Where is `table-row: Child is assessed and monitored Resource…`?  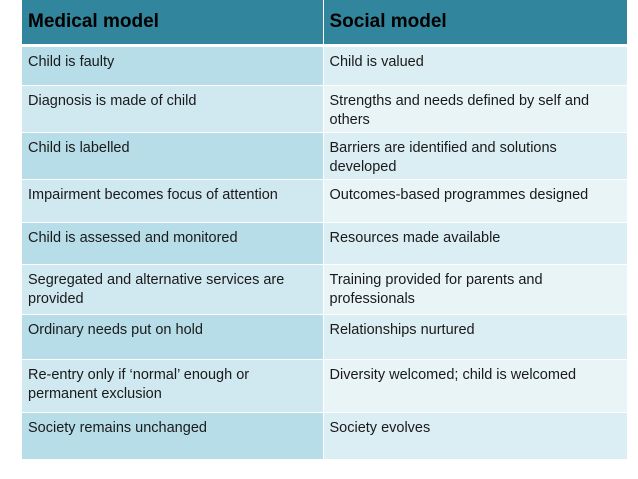 table-row: Child is assessed and monitored Resource… is located at coordinates (324, 243).